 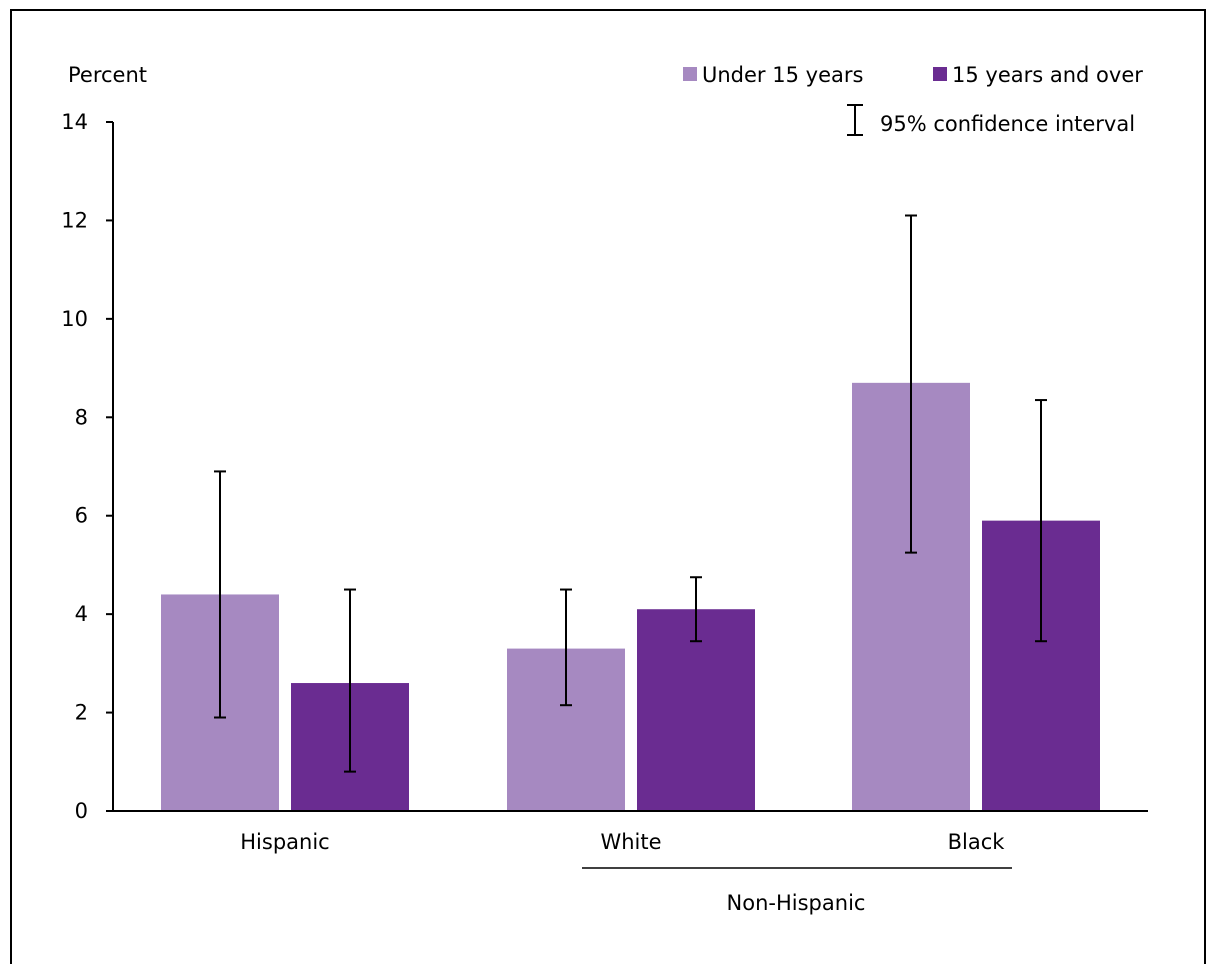 I want to click on y-tick-label: 0, so click(x=81, y=811).